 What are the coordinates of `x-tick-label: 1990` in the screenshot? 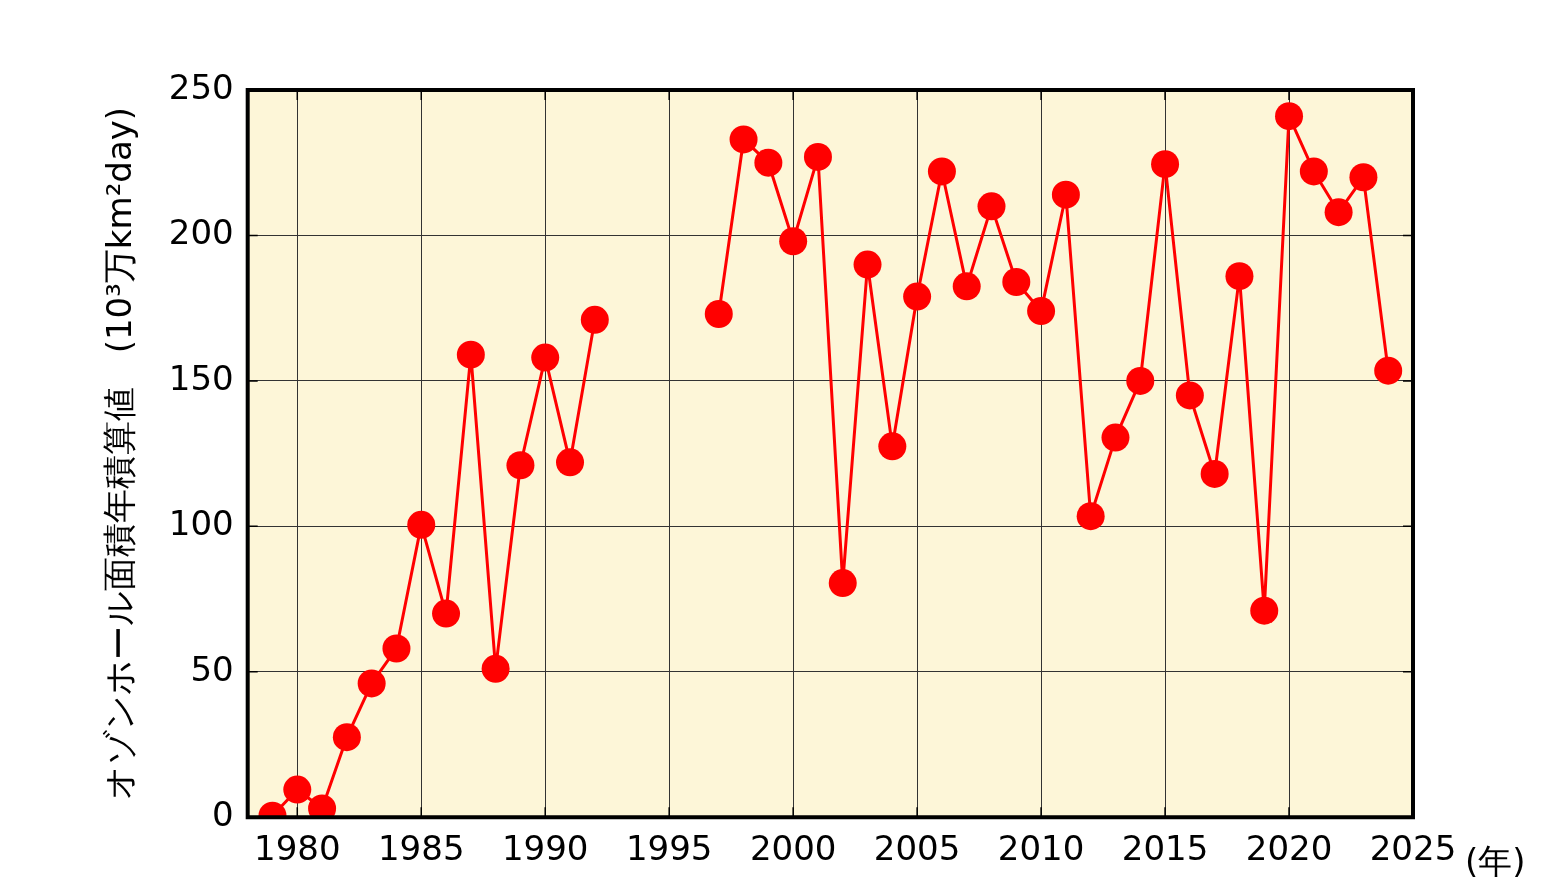 It's located at (545, 848).